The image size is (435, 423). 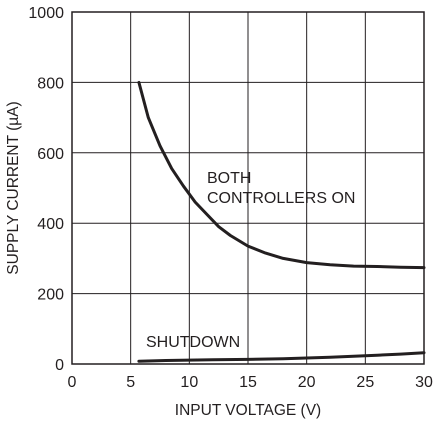 I want to click on x-axis-label: INPUT VOLTAGE (V), so click(x=248, y=410).